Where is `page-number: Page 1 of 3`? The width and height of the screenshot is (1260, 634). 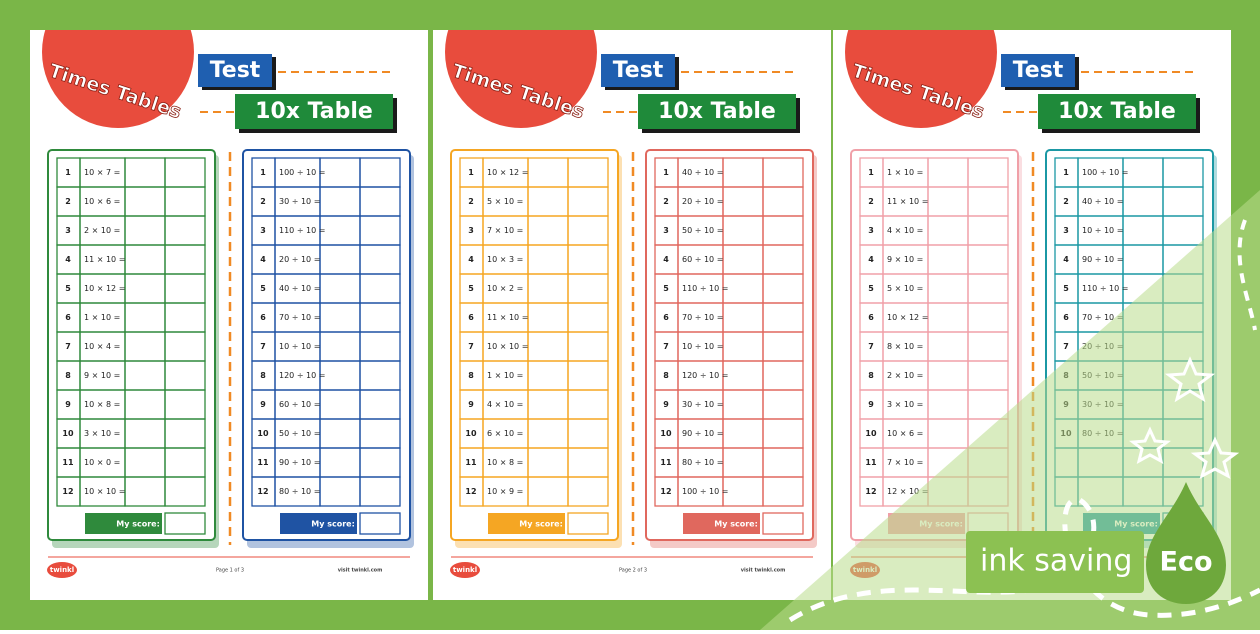 page-number: Page 1 of 3 is located at coordinates (230, 571).